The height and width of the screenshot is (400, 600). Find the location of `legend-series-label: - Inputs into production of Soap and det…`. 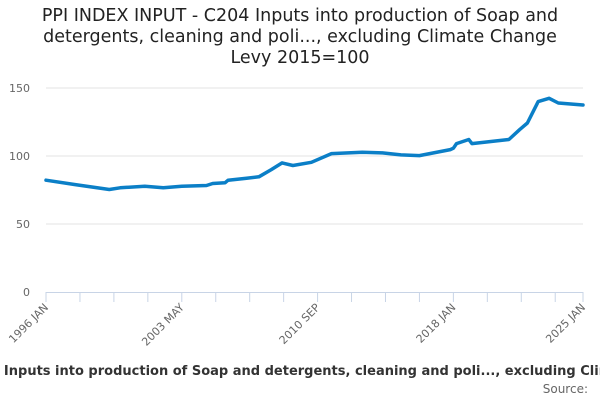

legend-series-label: - Inputs into production of Soap and det… is located at coordinates (300, 371).